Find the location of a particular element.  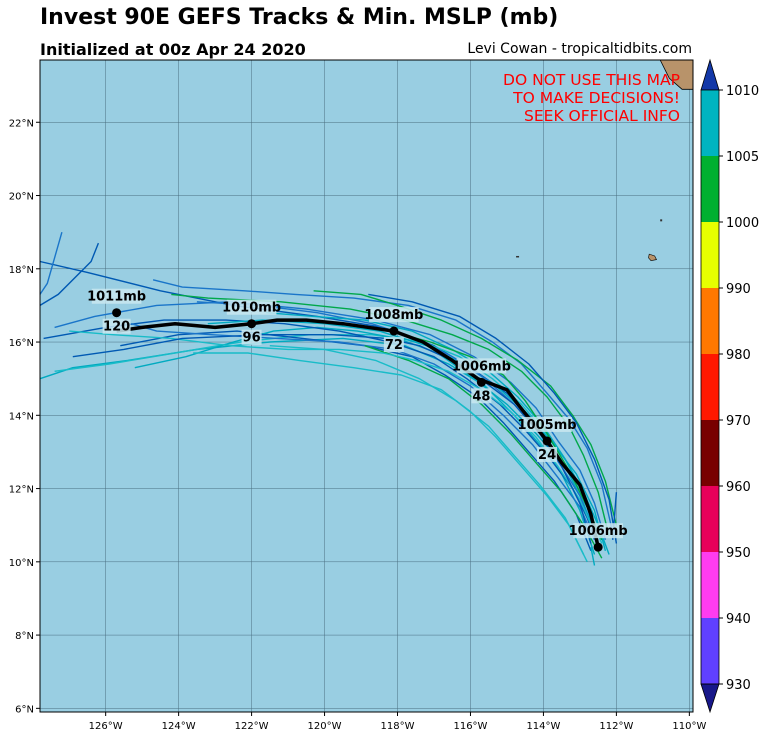

lon-tick-label: 114°W is located at coordinates (543, 726).